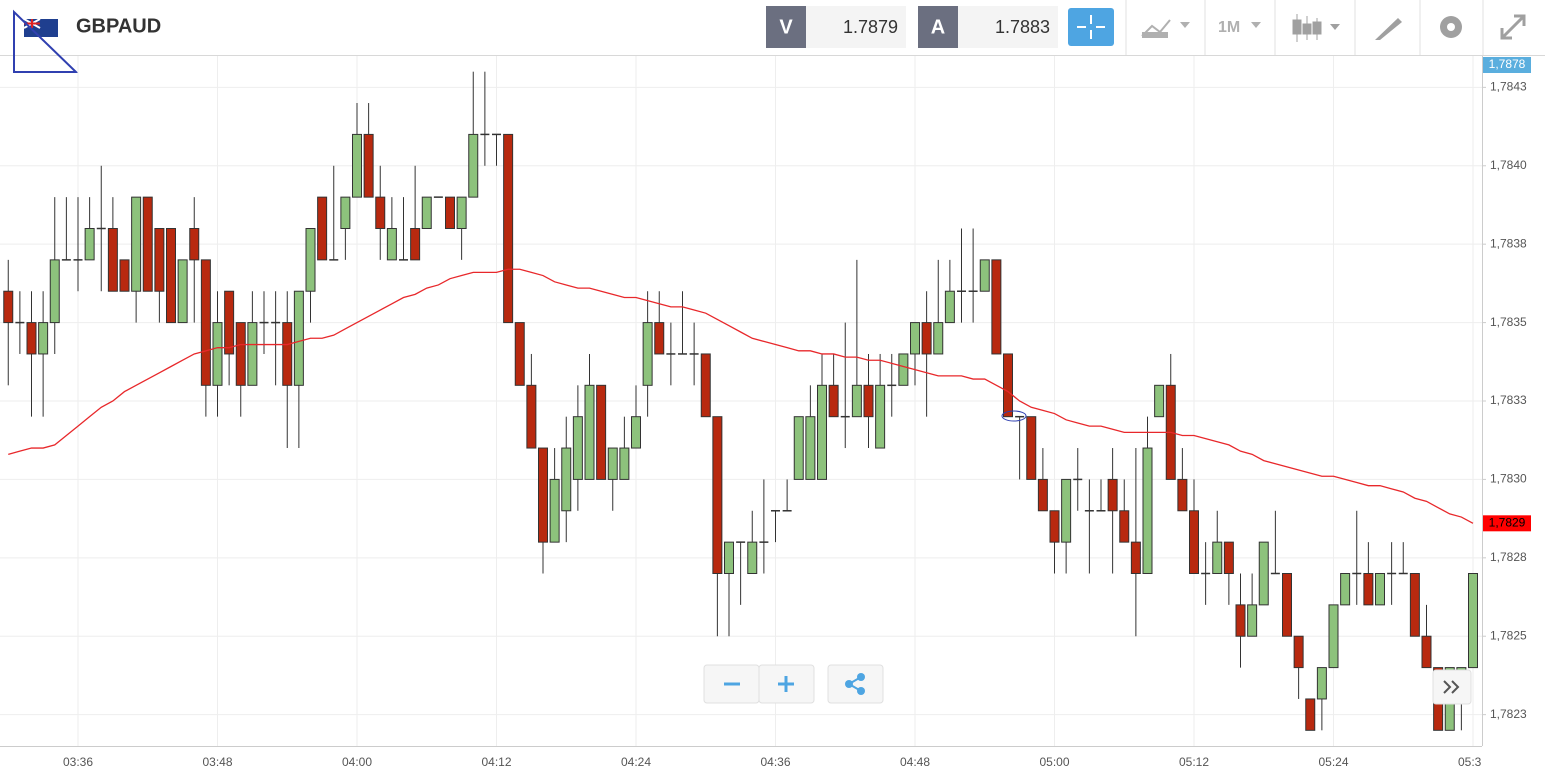 The image size is (1545, 782). Describe the element at coordinates (46, 41) in the screenshot. I see `cursor-overlay` at that location.